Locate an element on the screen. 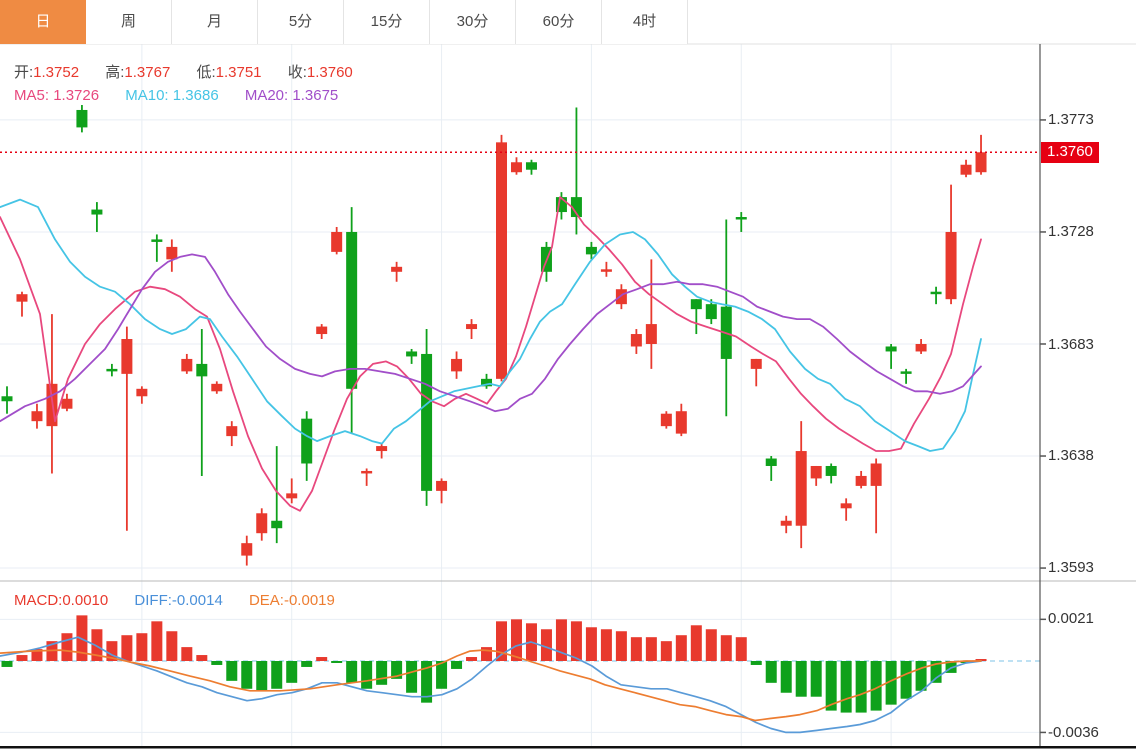 The height and width of the screenshot is (756, 1136). ma20-label: MA20: is located at coordinates (266, 95).